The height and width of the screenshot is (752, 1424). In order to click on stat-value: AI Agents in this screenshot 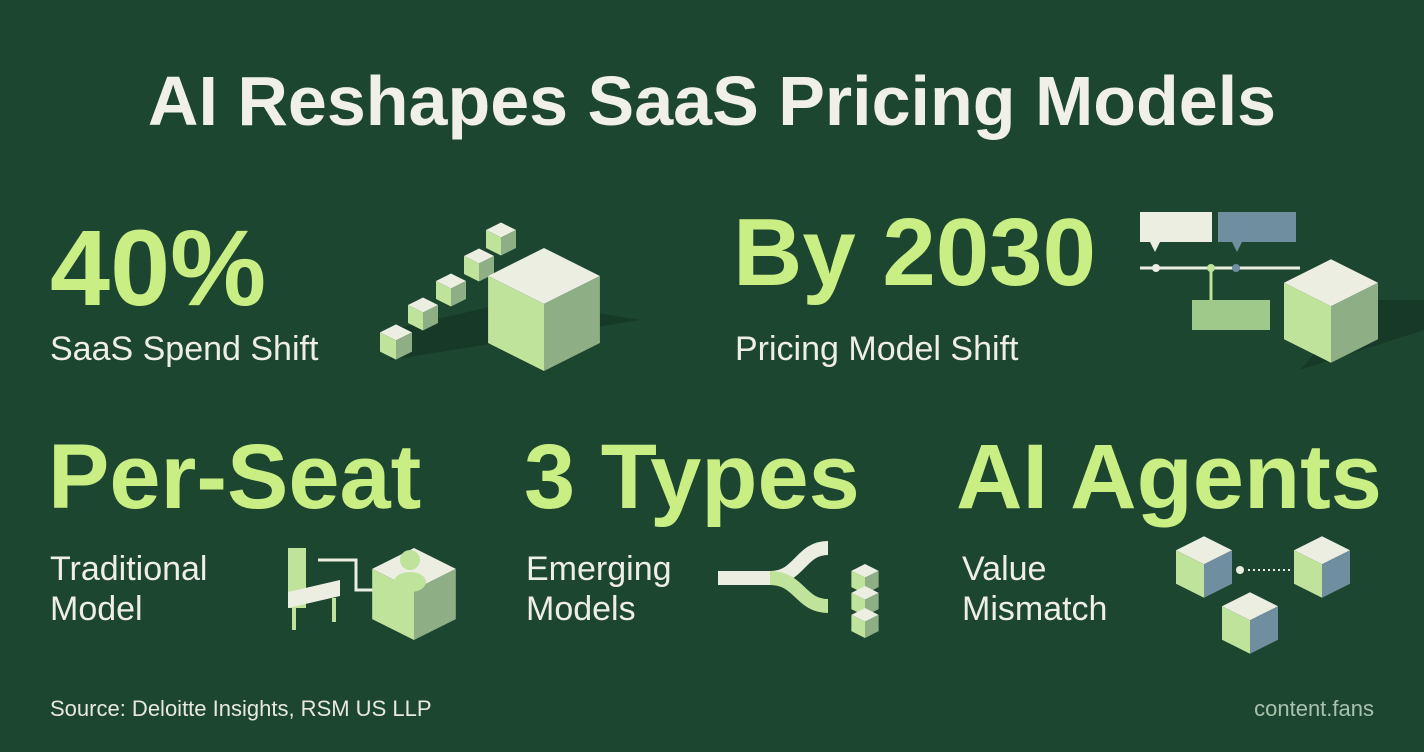, I will do `click(1169, 477)`.